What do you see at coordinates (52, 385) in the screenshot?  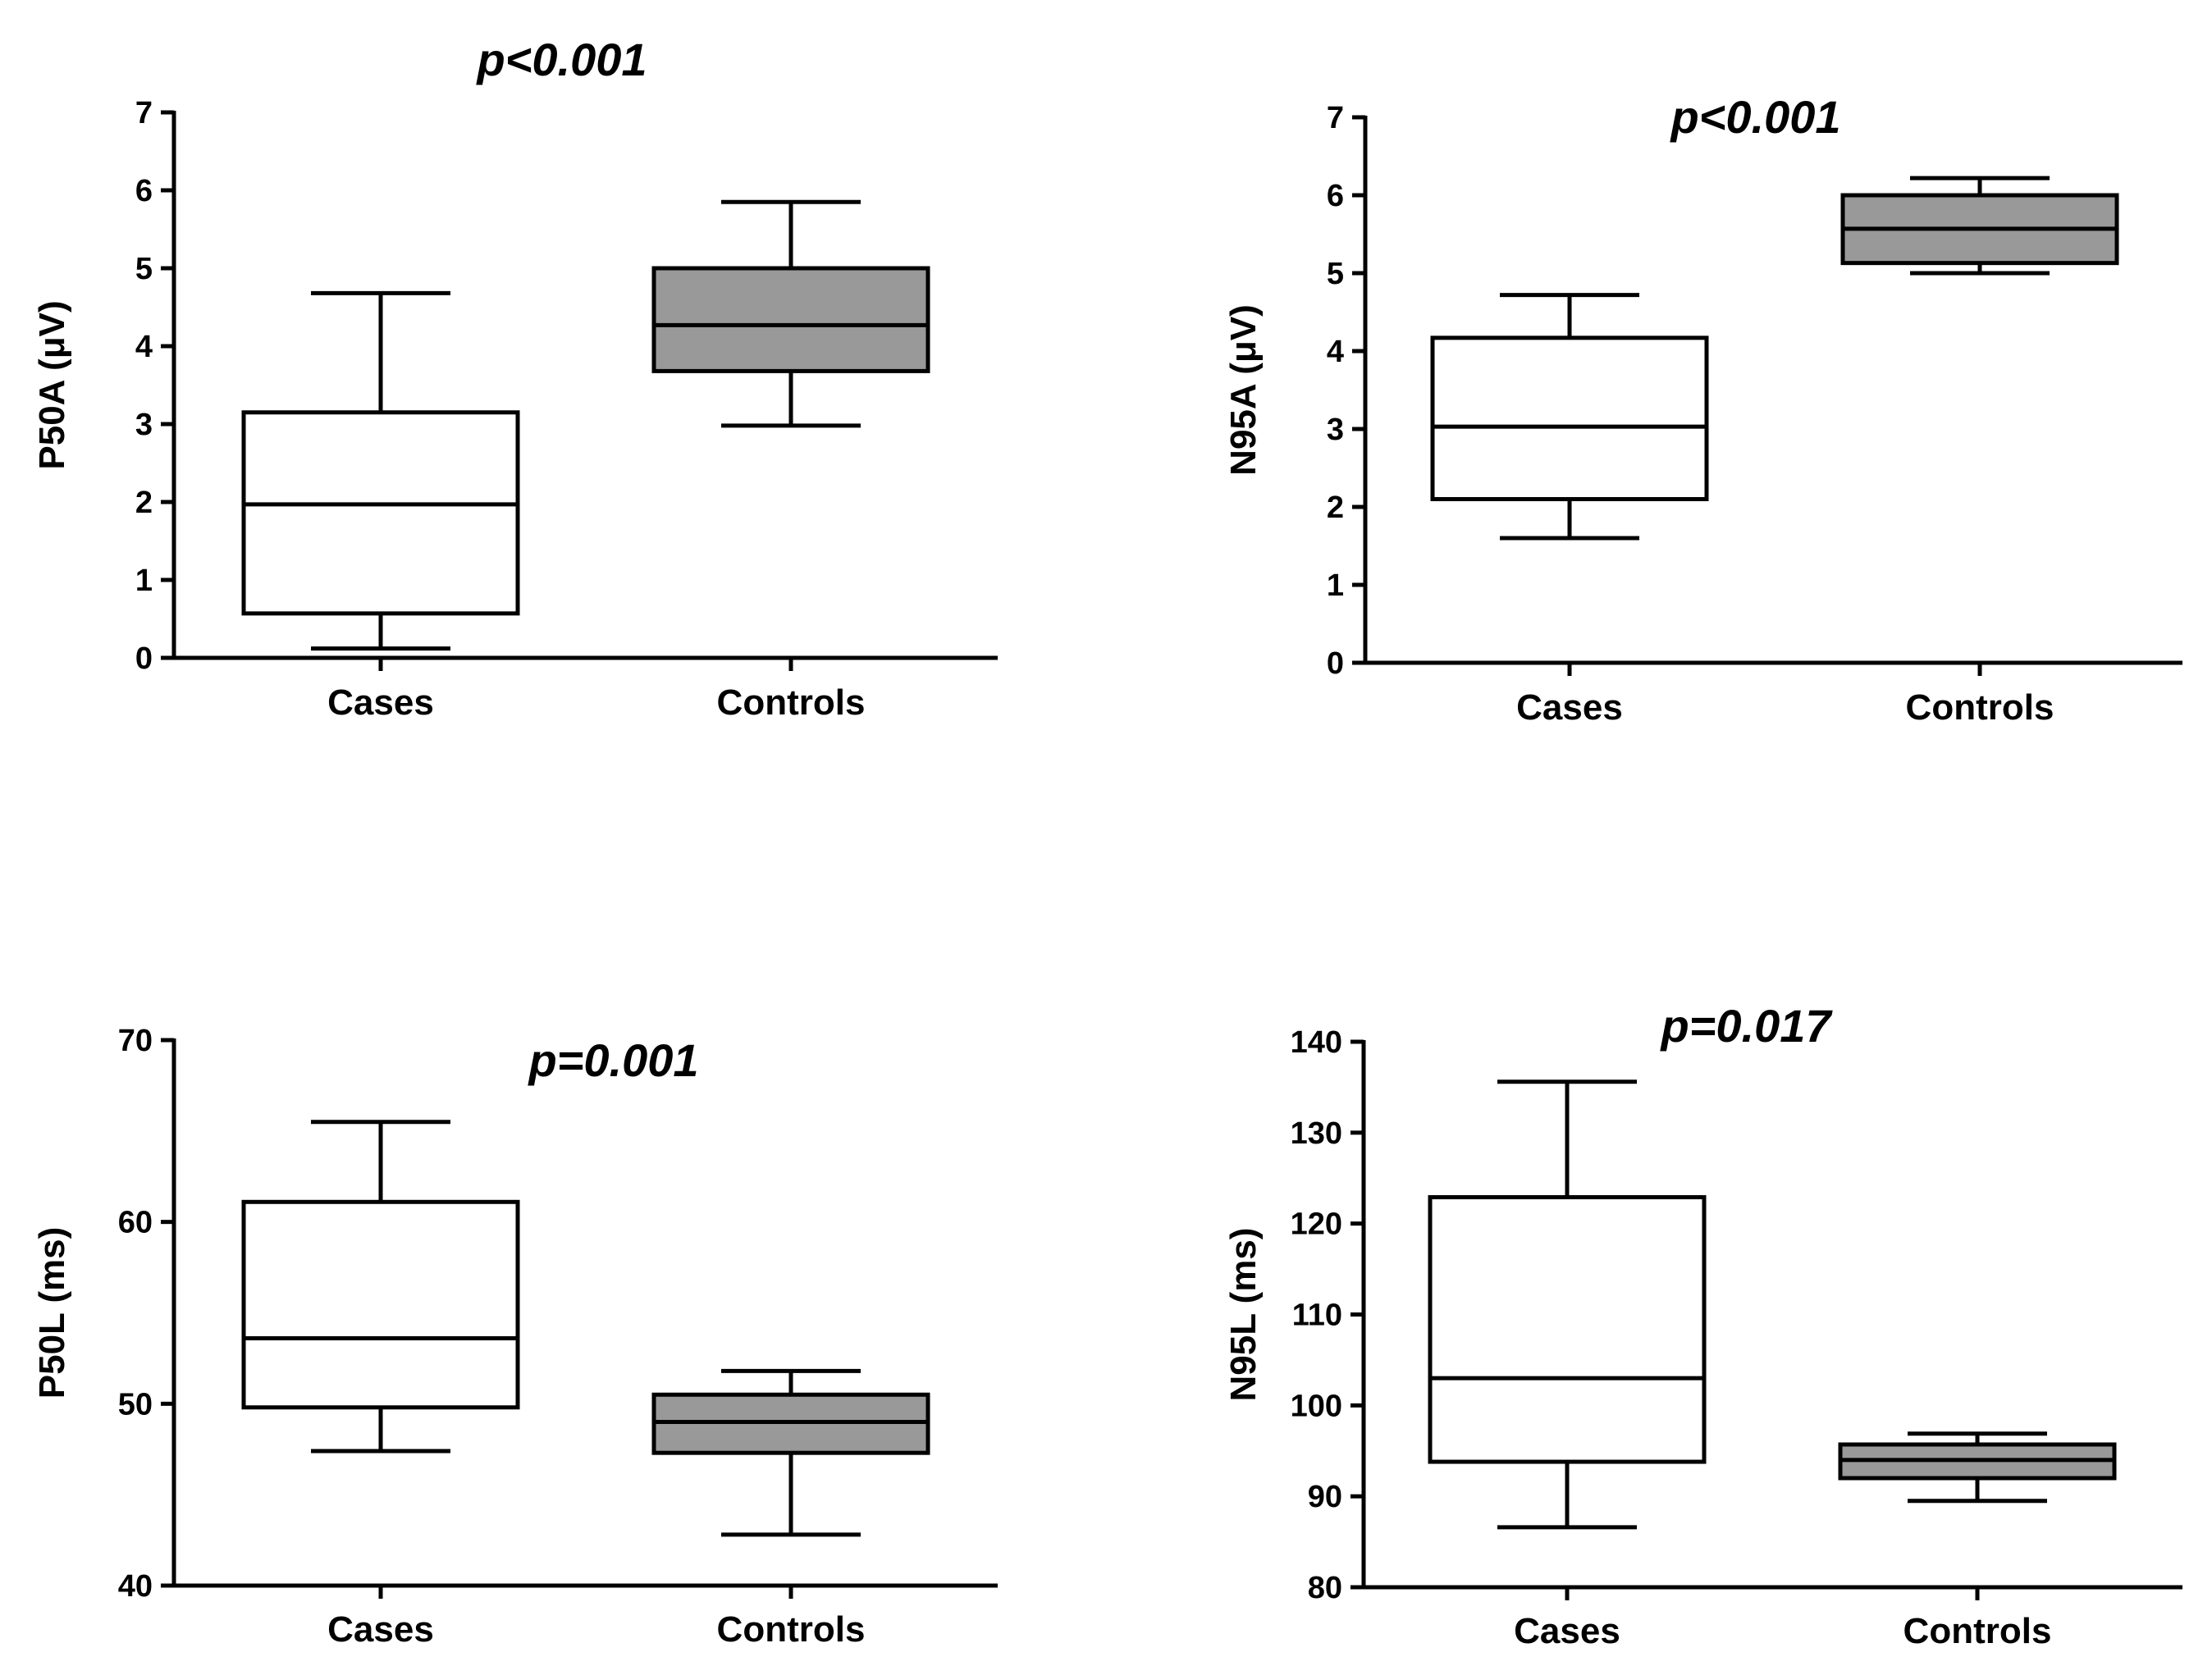 I see `y-axis-title: P50A (μV)` at bounding box center [52, 385].